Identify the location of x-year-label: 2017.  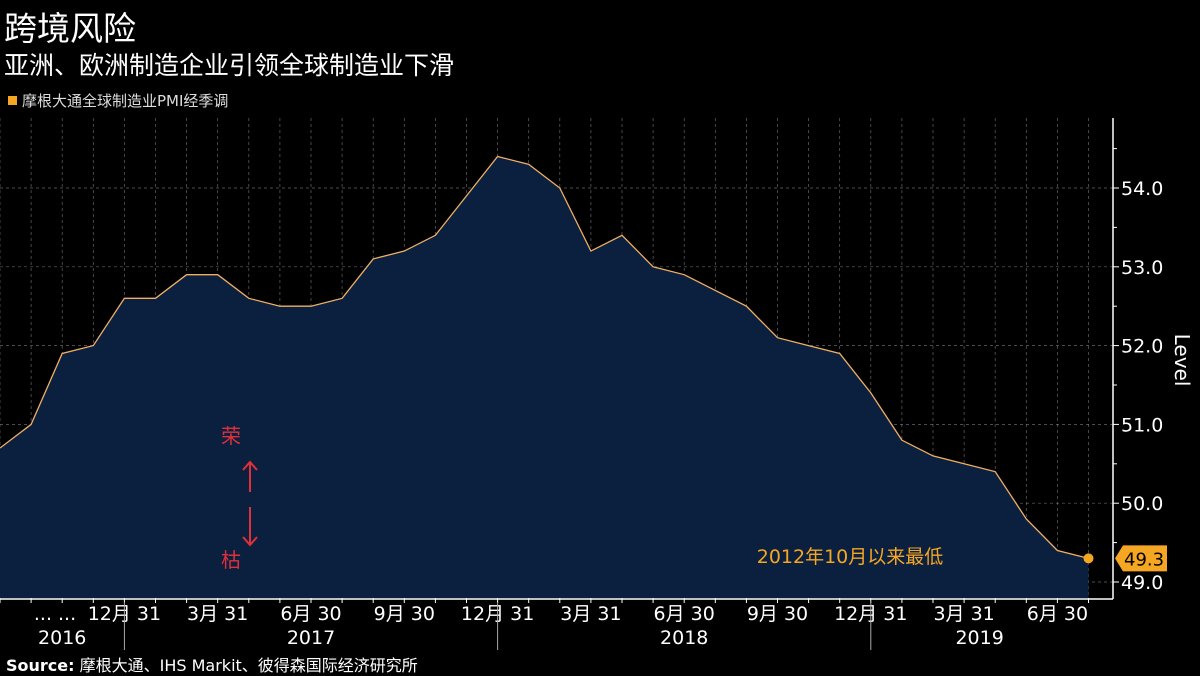
(311, 638).